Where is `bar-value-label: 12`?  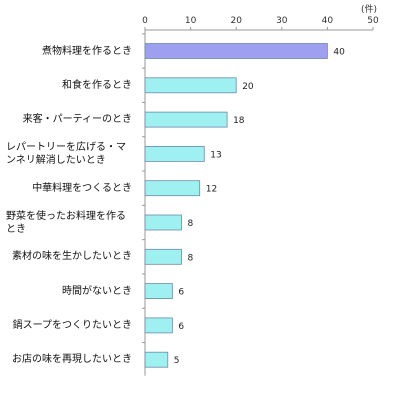 bar-value-label: 12 is located at coordinates (211, 190).